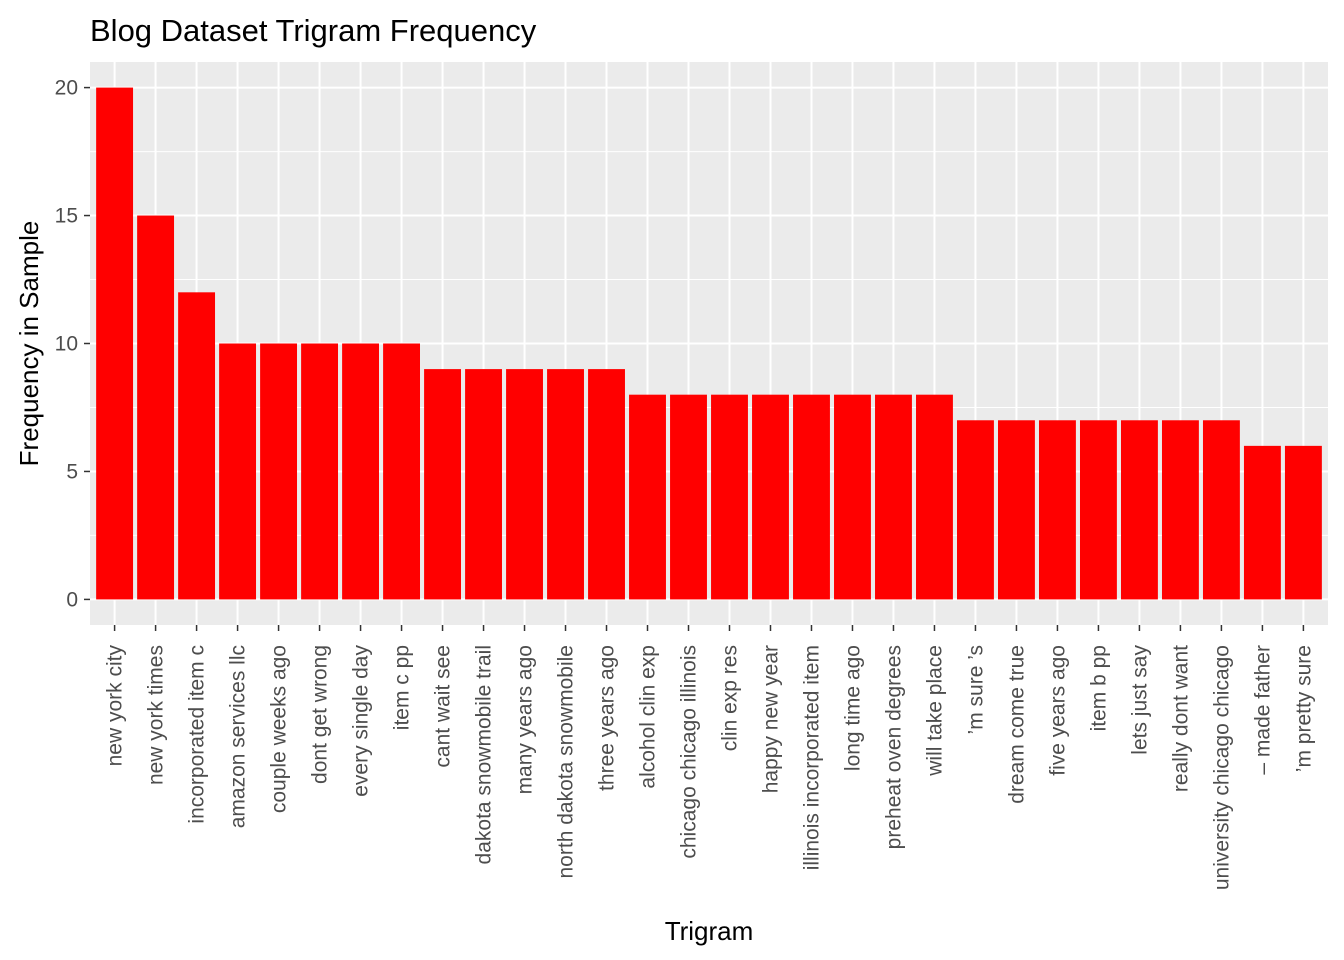 The height and width of the screenshot is (960, 1344). Describe the element at coordinates (66, 216) in the screenshot. I see `y-tick-label: 15` at that location.